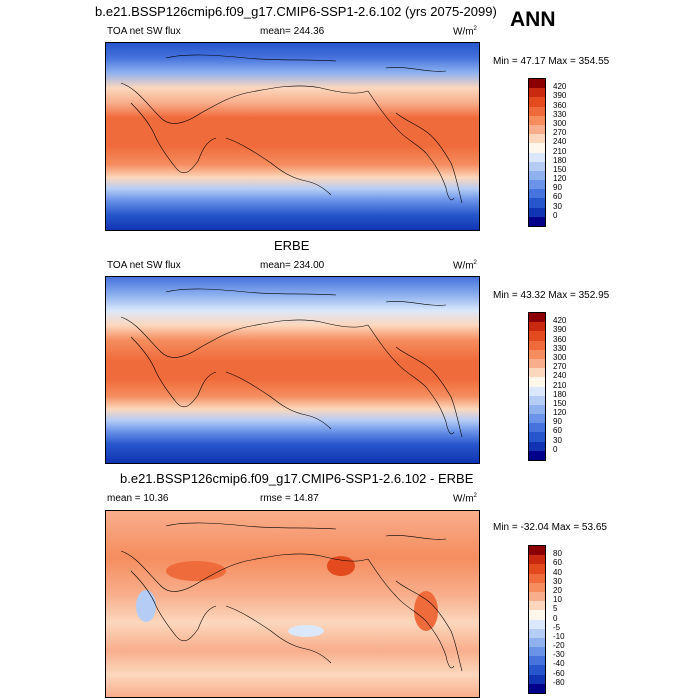 This screenshot has height=700, width=700. Describe the element at coordinates (557, 590) in the screenshot. I see `colorbar-tick-label: 20` at that location.